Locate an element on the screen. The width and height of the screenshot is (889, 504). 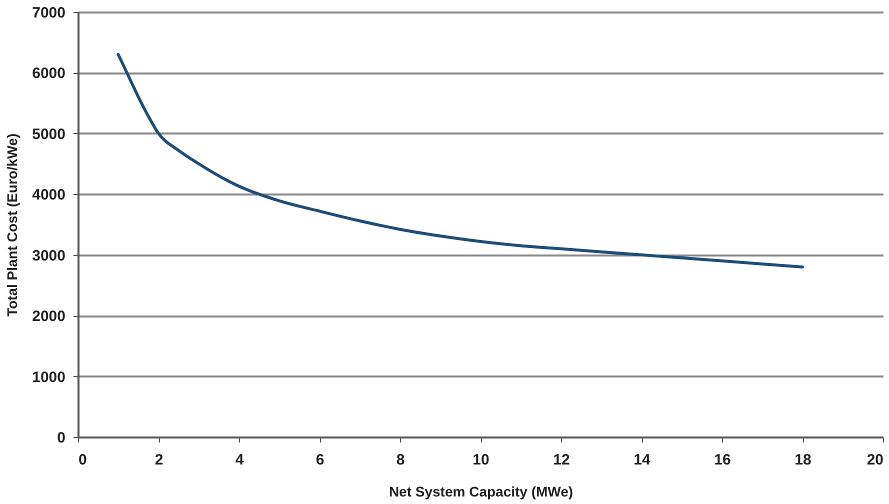
y-tick-label: 6000 is located at coordinates (49, 73).